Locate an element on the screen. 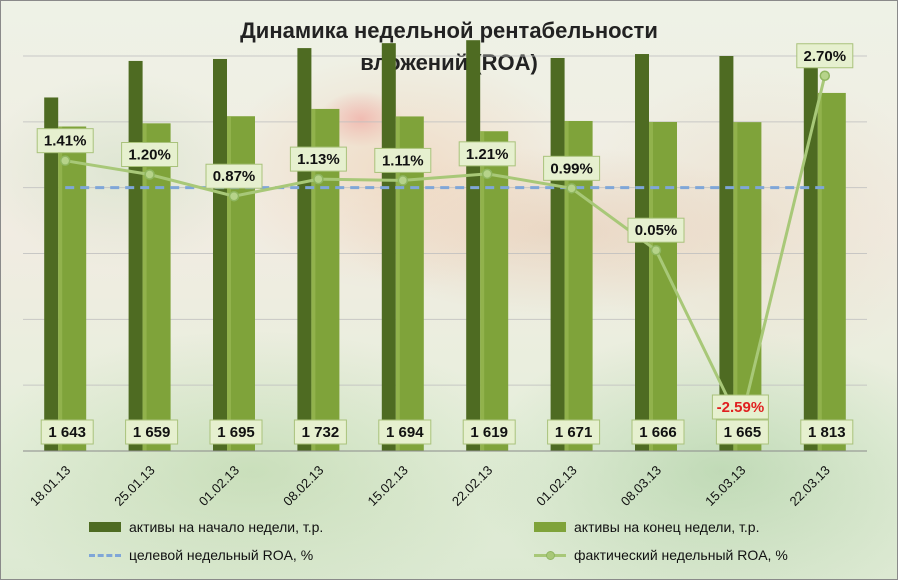  end-assets-value-label-group: 1 694 is located at coordinates (405, 432).